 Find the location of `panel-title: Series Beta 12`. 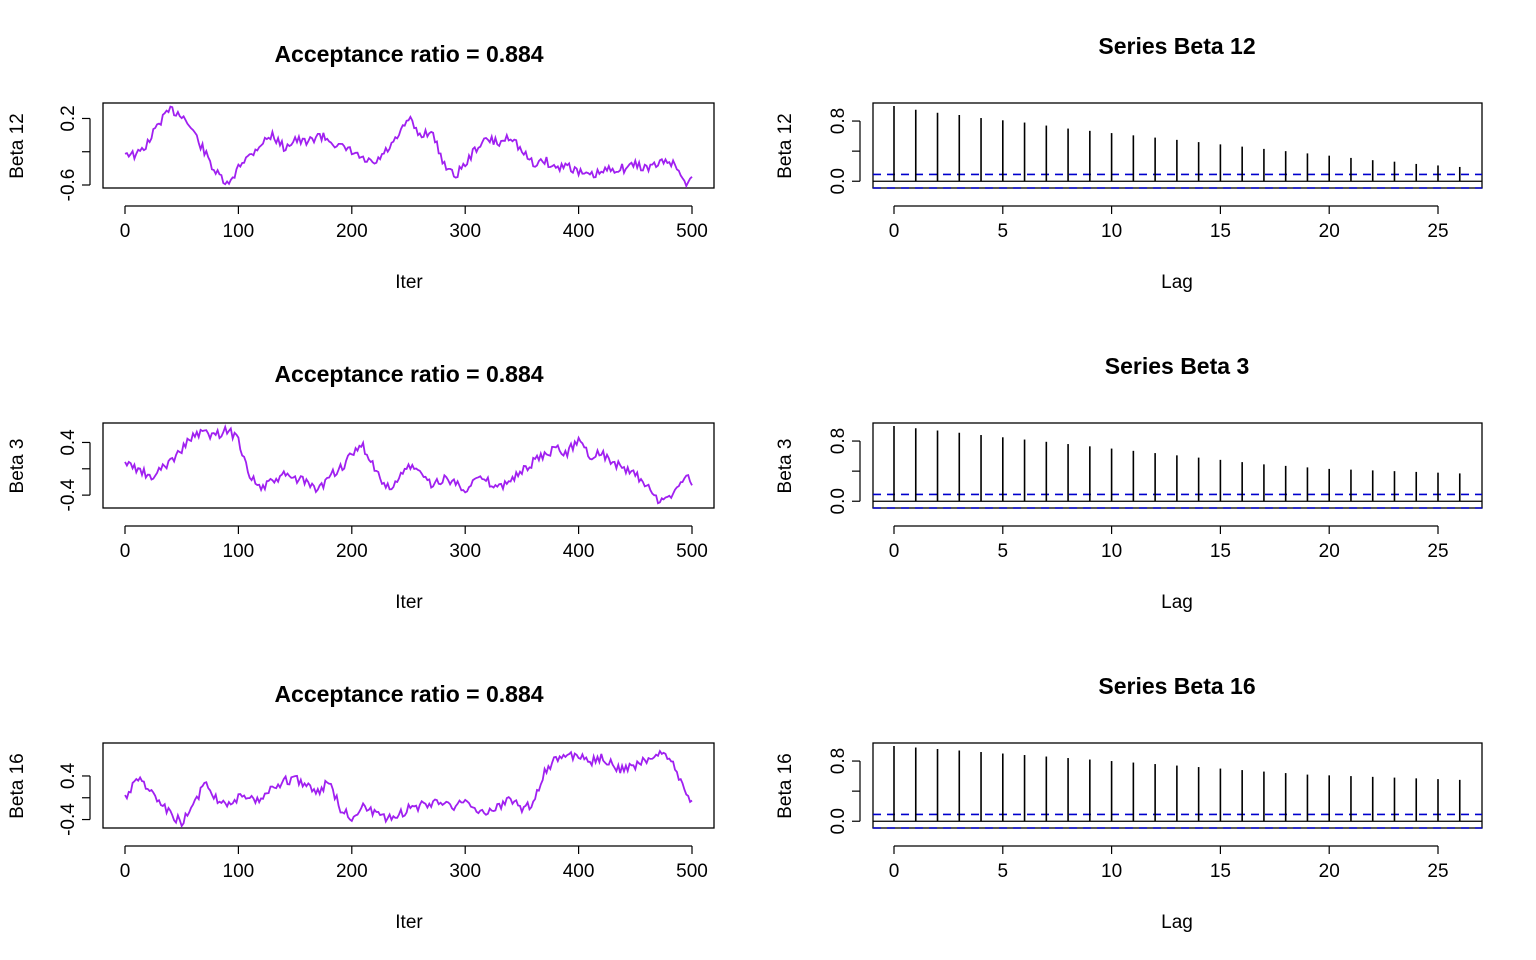

panel-title: Series Beta 12 is located at coordinates (1176, 46).